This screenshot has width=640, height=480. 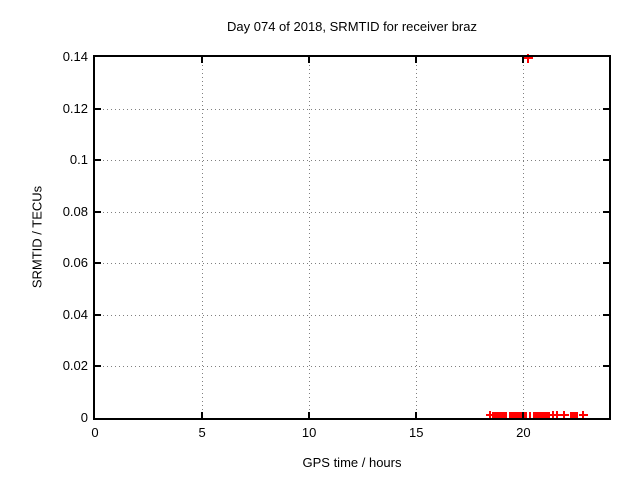 What do you see at coordinates (75, 211) in the screenshot?
I see `y-tick-label: 0.08` at bounding box center [75, 211].